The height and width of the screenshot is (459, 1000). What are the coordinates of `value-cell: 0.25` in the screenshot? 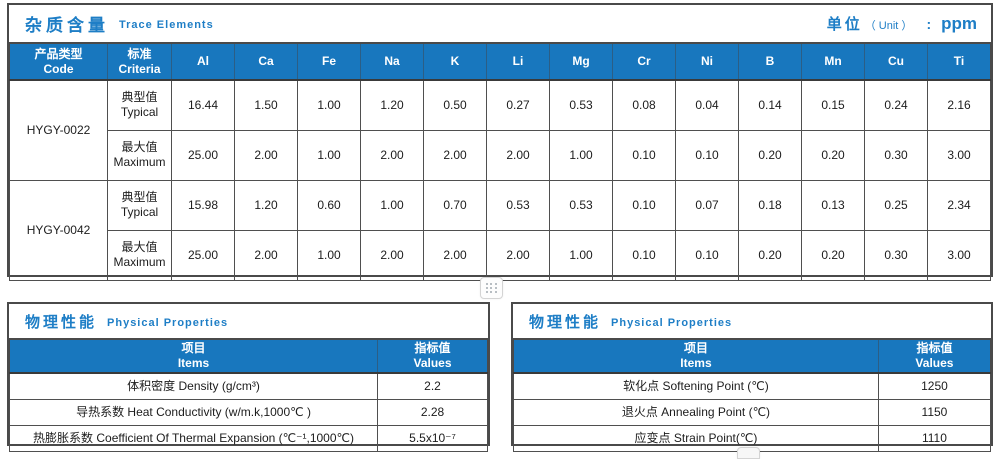 It's located at (896, 205).